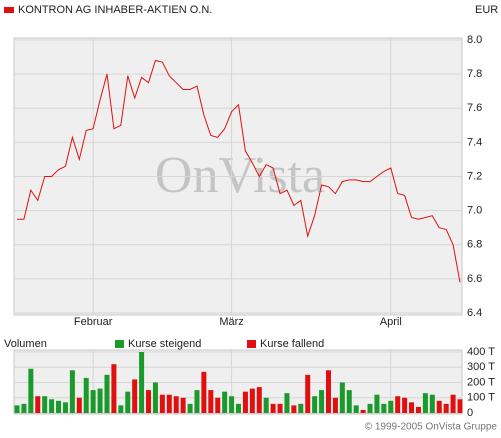 The image size is (501, 438). I want to click on y-tick-label: 8.0, so click(474, 40).